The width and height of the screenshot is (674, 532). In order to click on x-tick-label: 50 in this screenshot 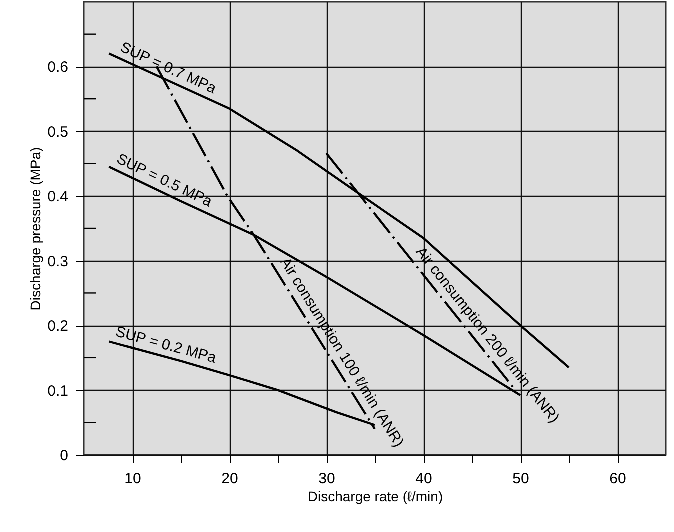, I will do `click(521, 479)`.